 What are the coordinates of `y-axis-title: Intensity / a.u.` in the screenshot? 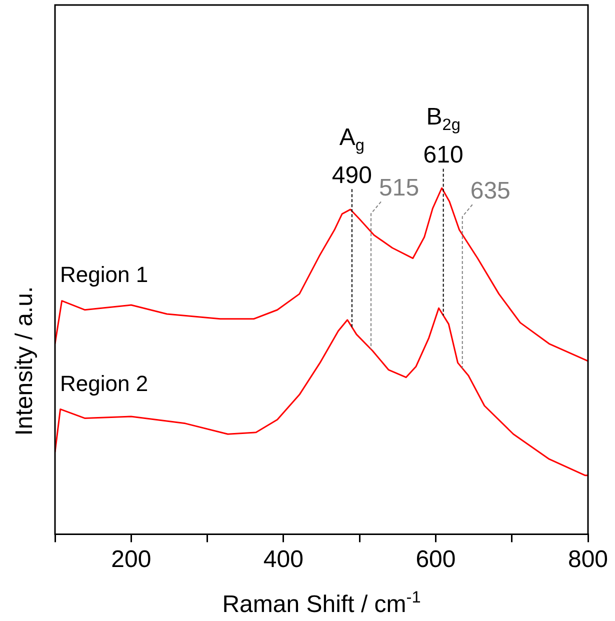 It's located at (24, 361).